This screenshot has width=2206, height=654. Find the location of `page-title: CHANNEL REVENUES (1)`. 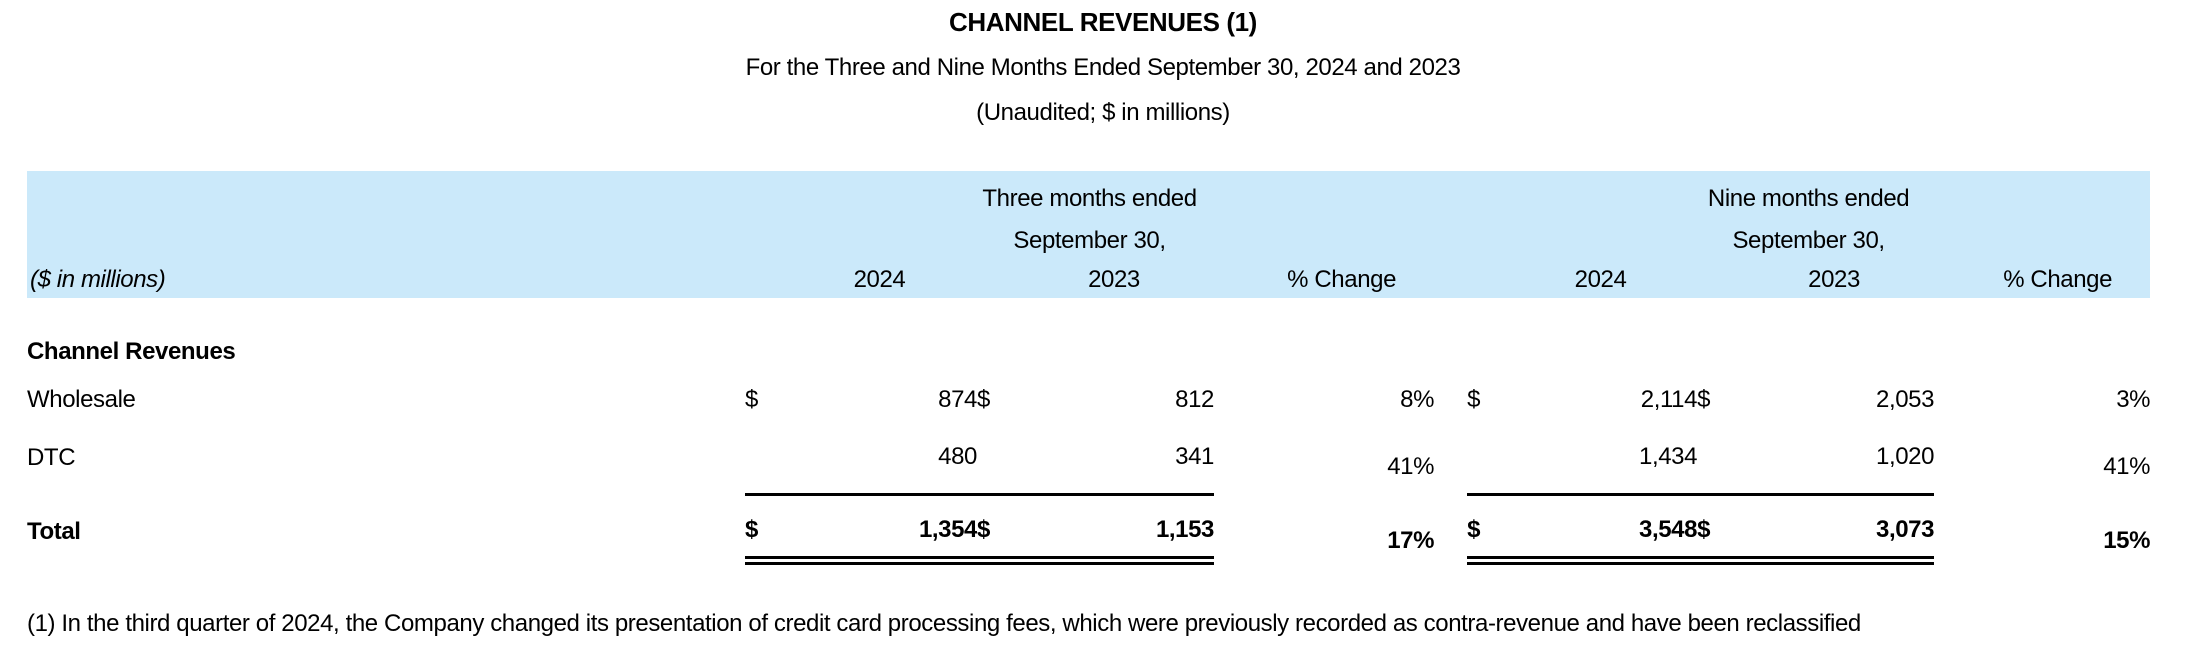

page-title: CHANNEL REVENUES (1) is located at coordinates (1103, 22).